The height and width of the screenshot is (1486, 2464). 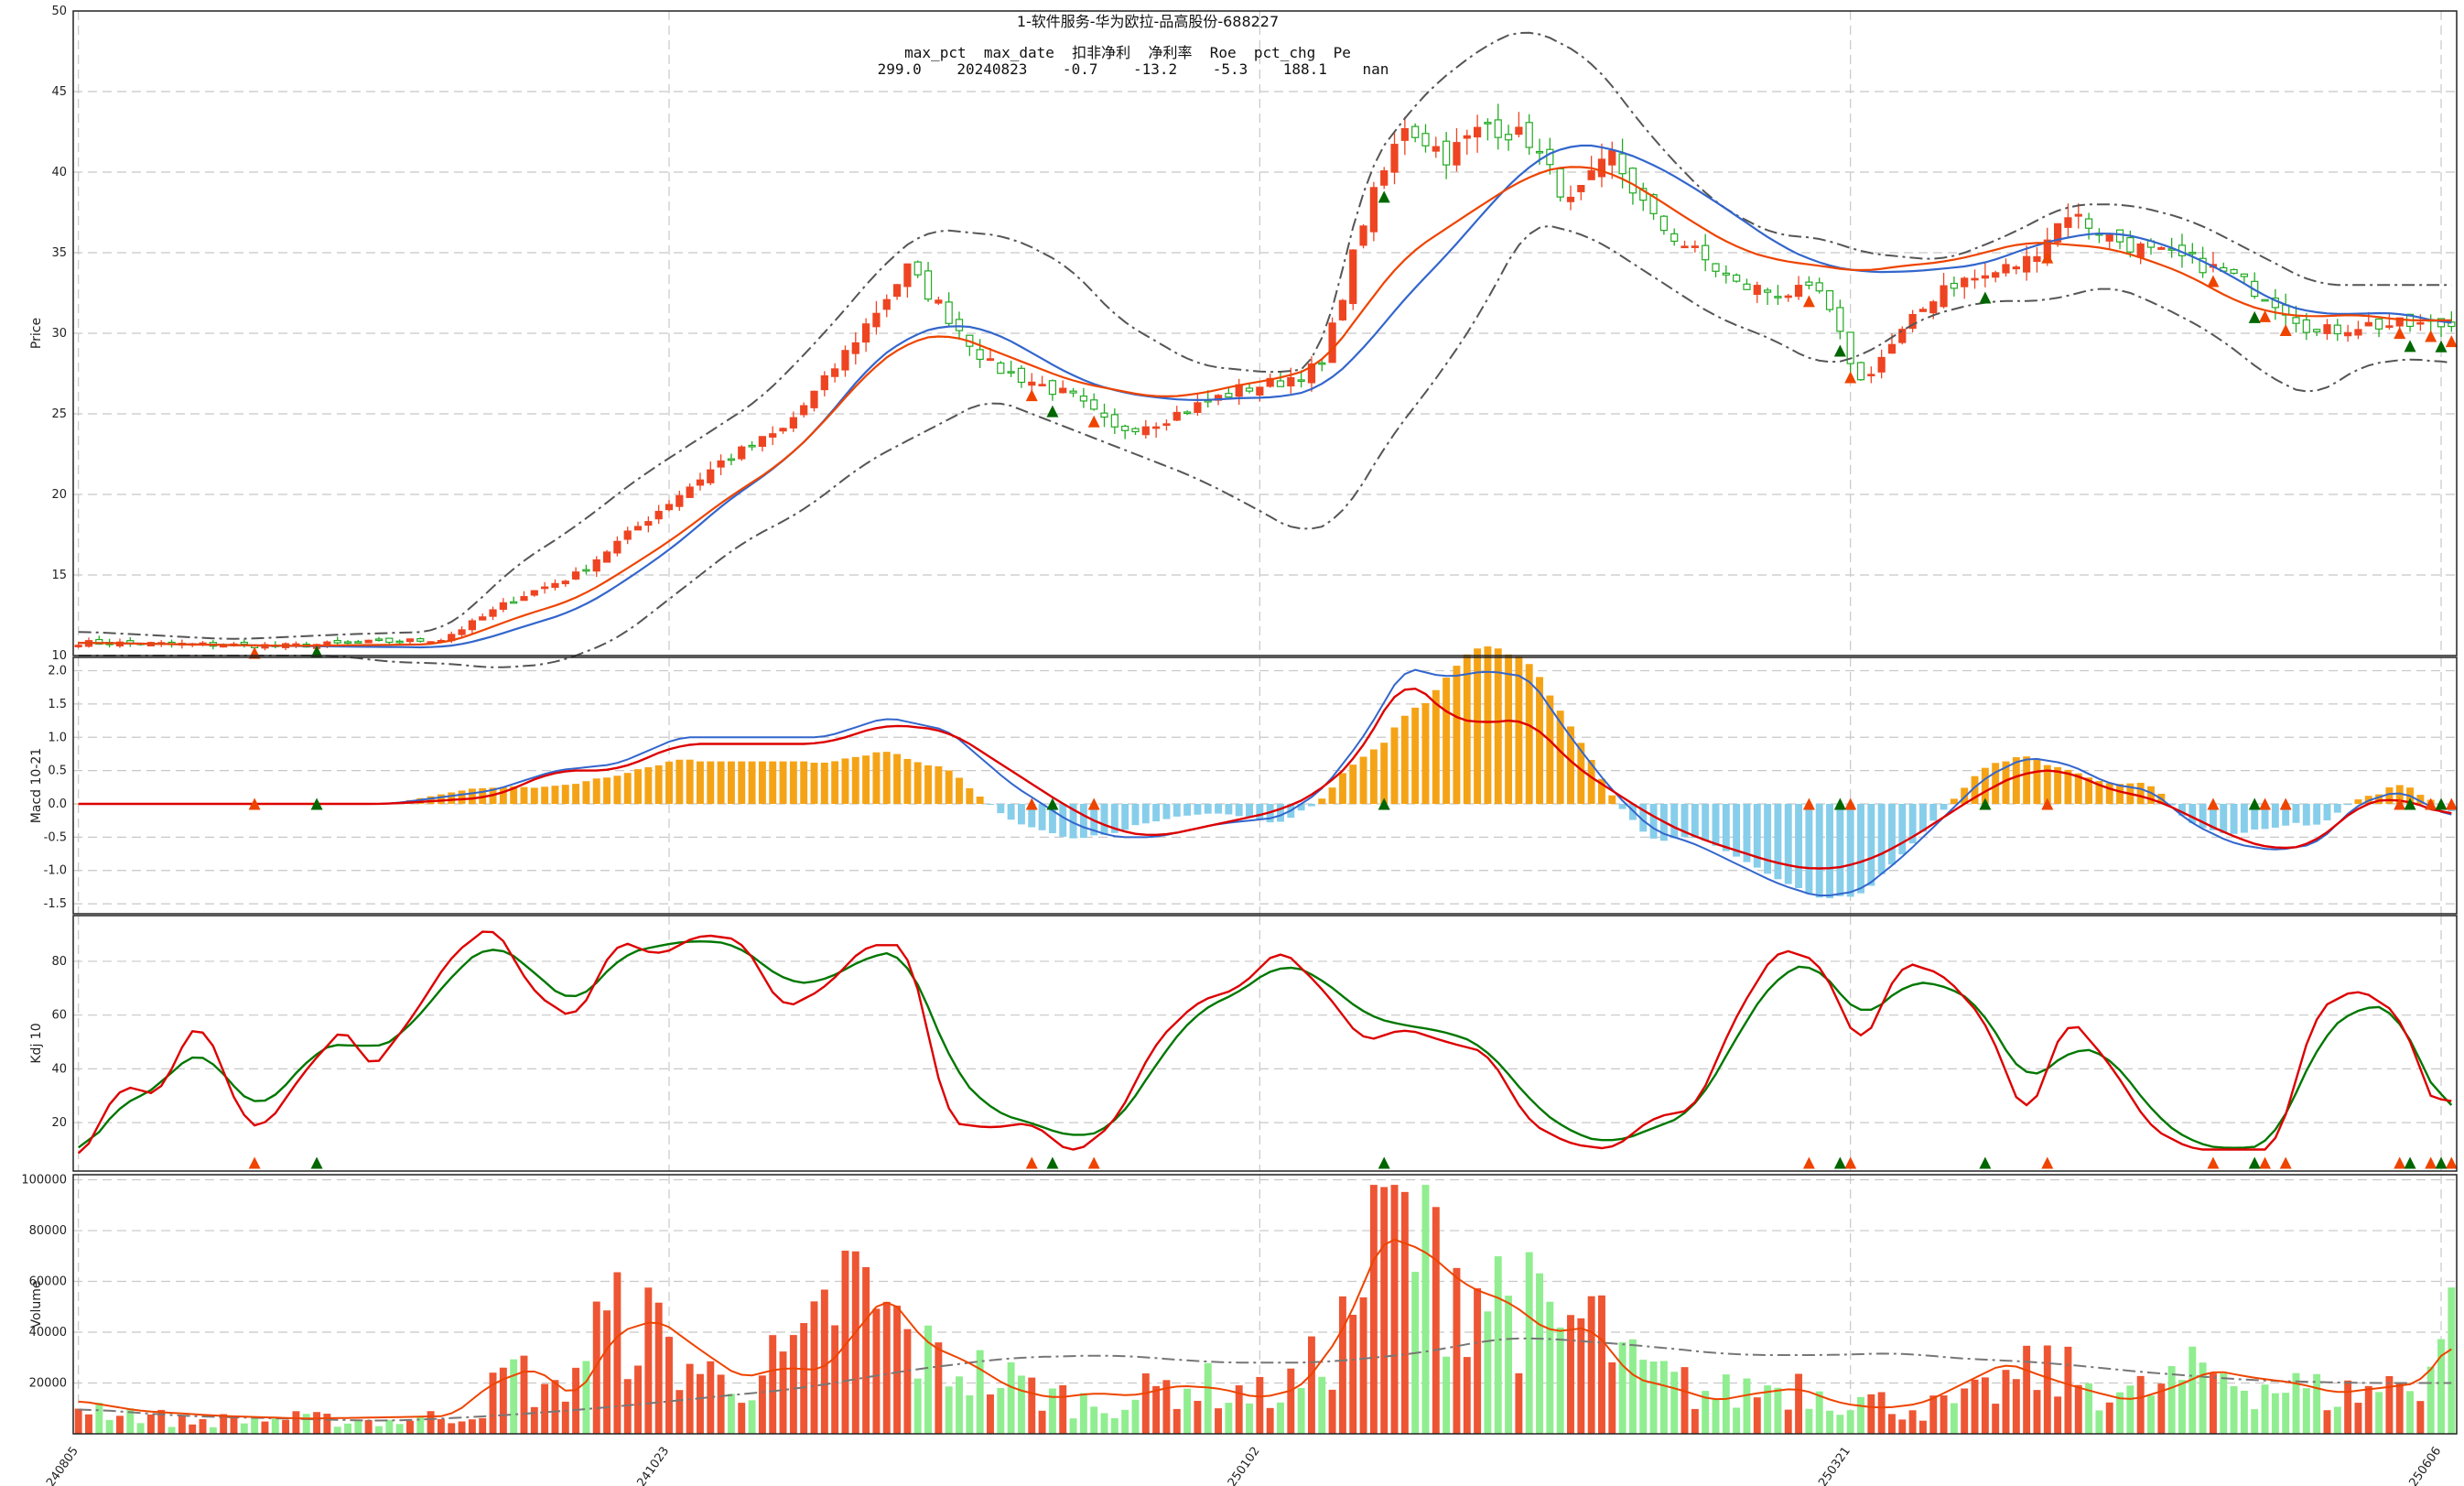 What do you see at coordinates (1839, 1162) in the screenshot?
I see `kdj-signal-down` at bounding box center [1839, 1162].